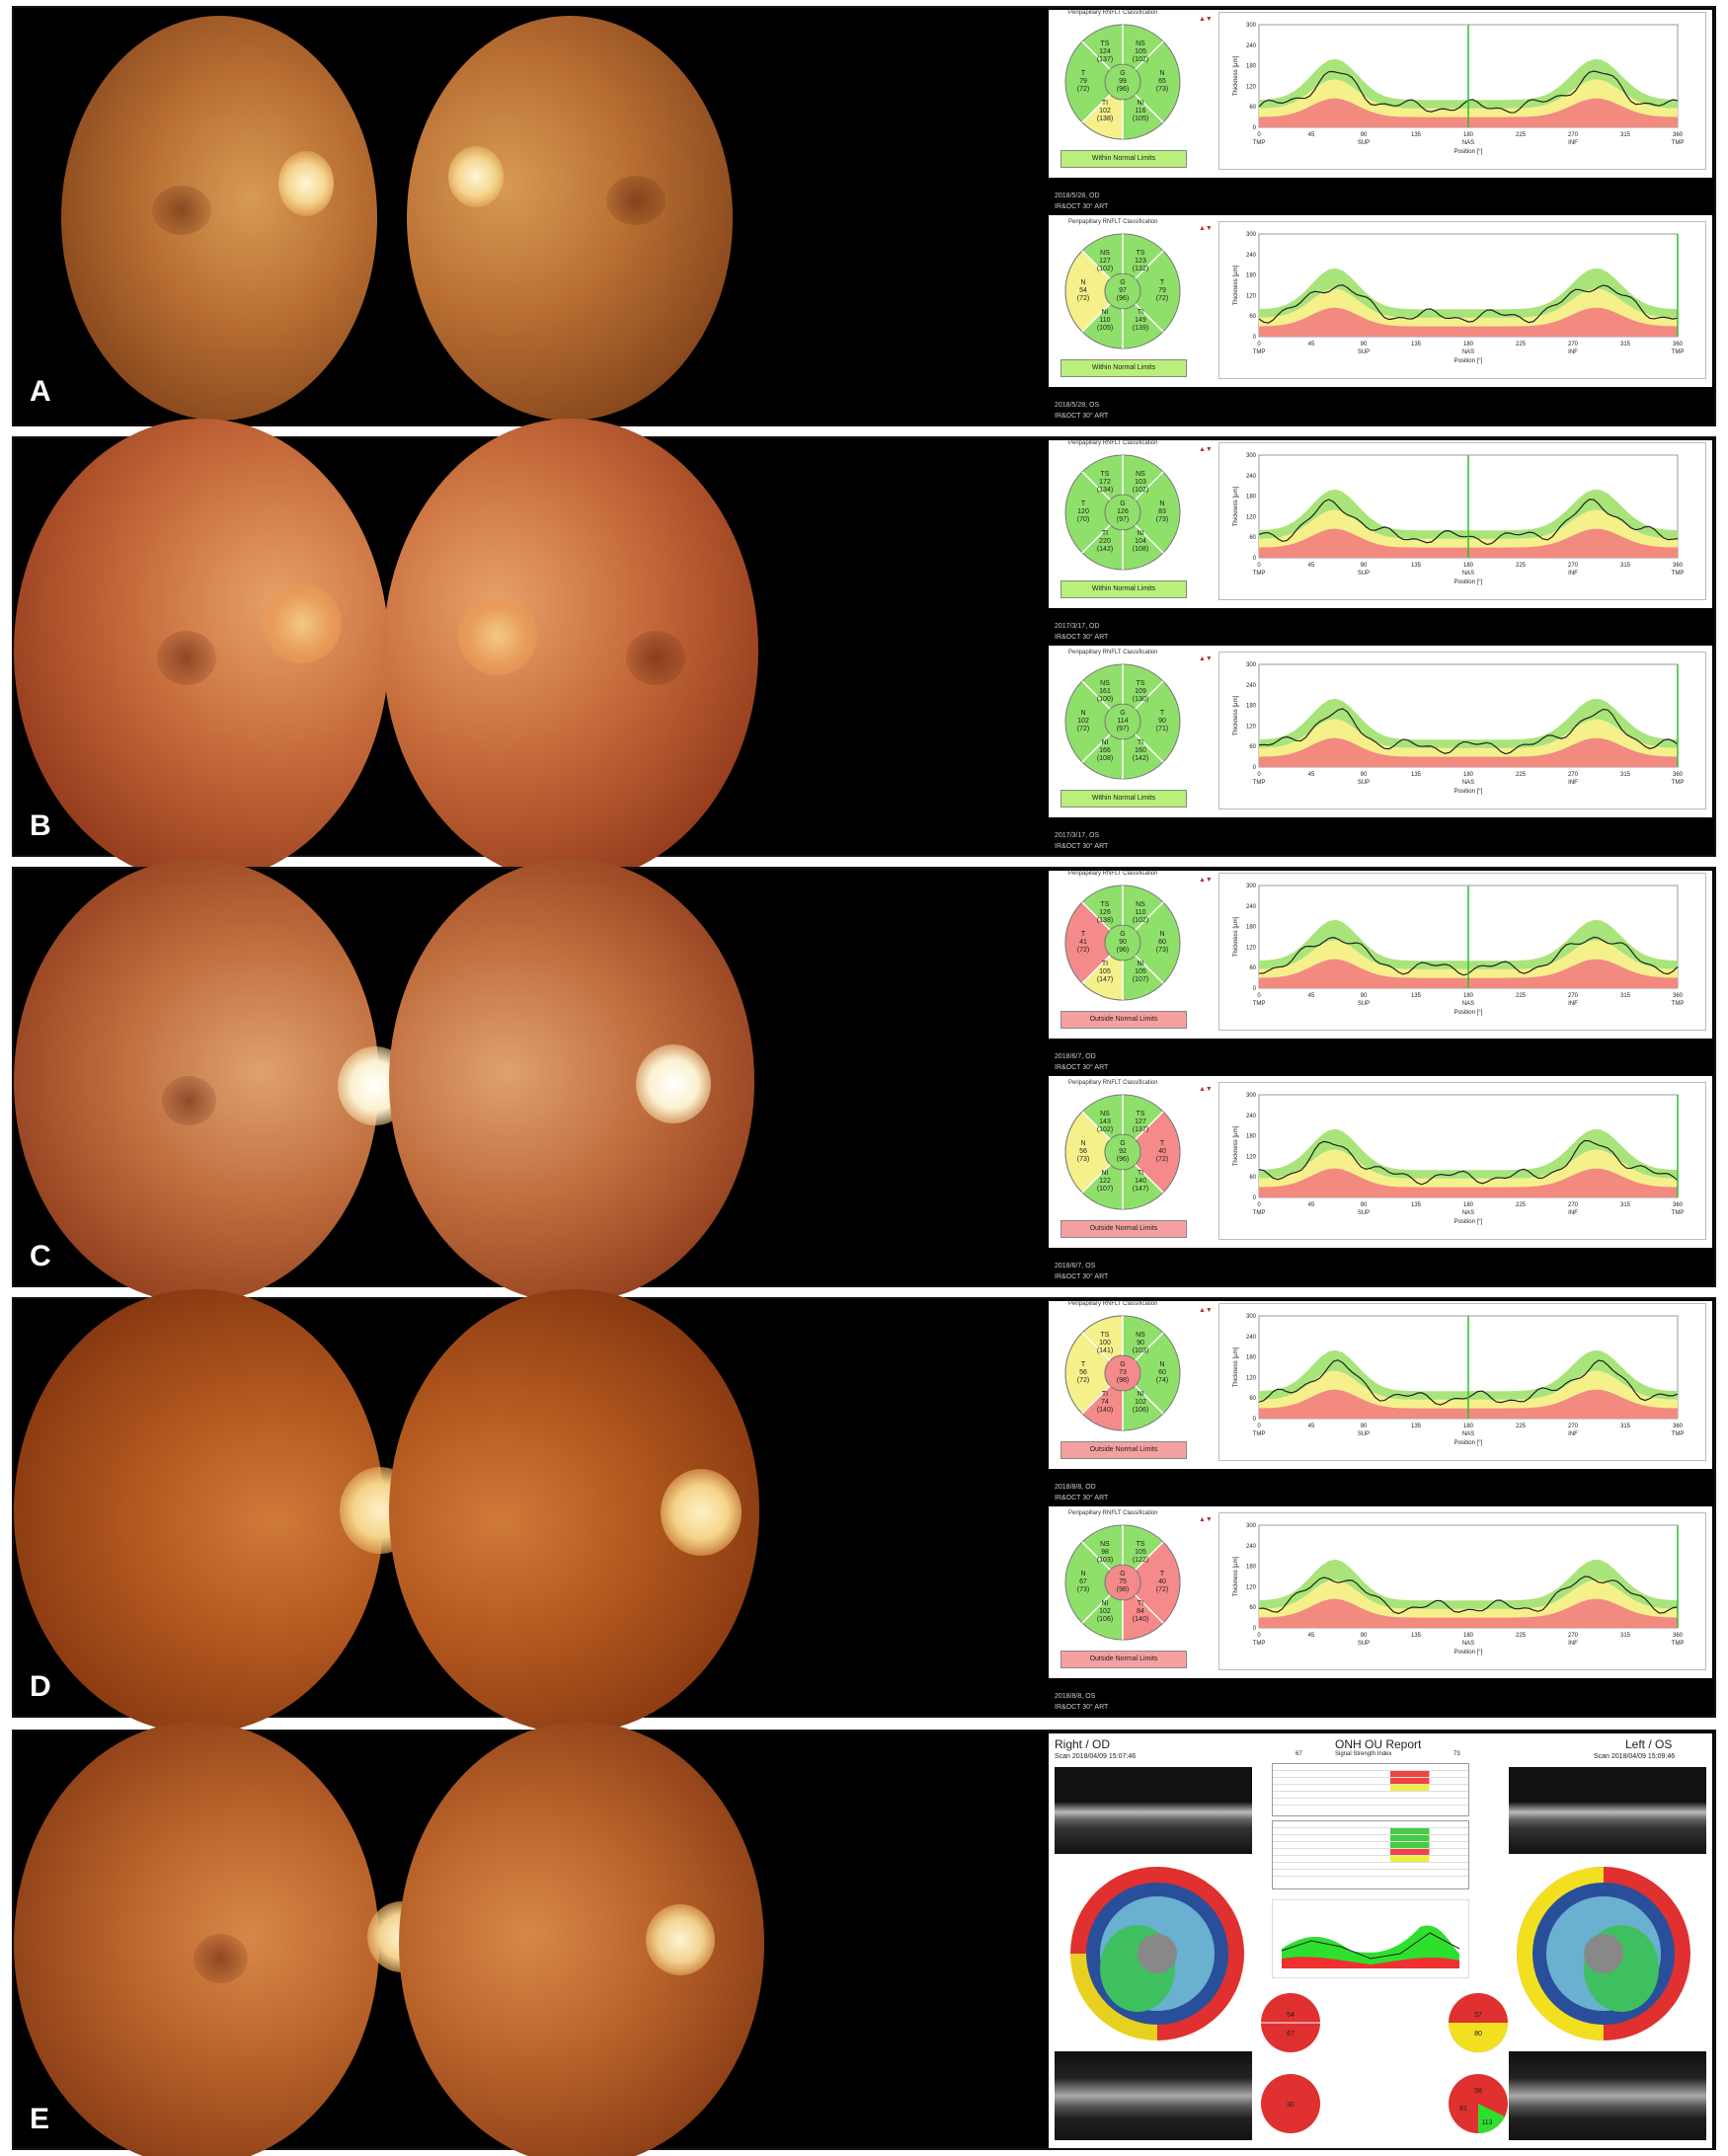 The height and width of the screenshot is (2156, 1728). What do you see at coordinates (196, 1939) in the screenshot?
I see `fundus-photo-od` at bounding box center [196, 1939].